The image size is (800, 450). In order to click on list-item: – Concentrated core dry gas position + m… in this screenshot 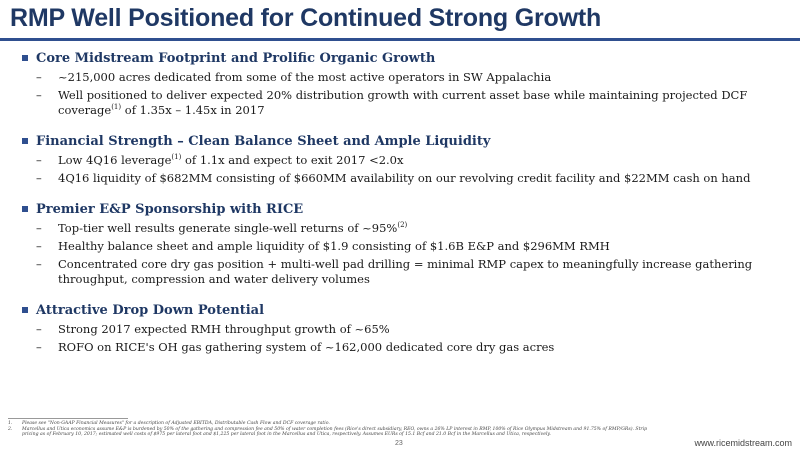, I will do `click(414, 272)`.